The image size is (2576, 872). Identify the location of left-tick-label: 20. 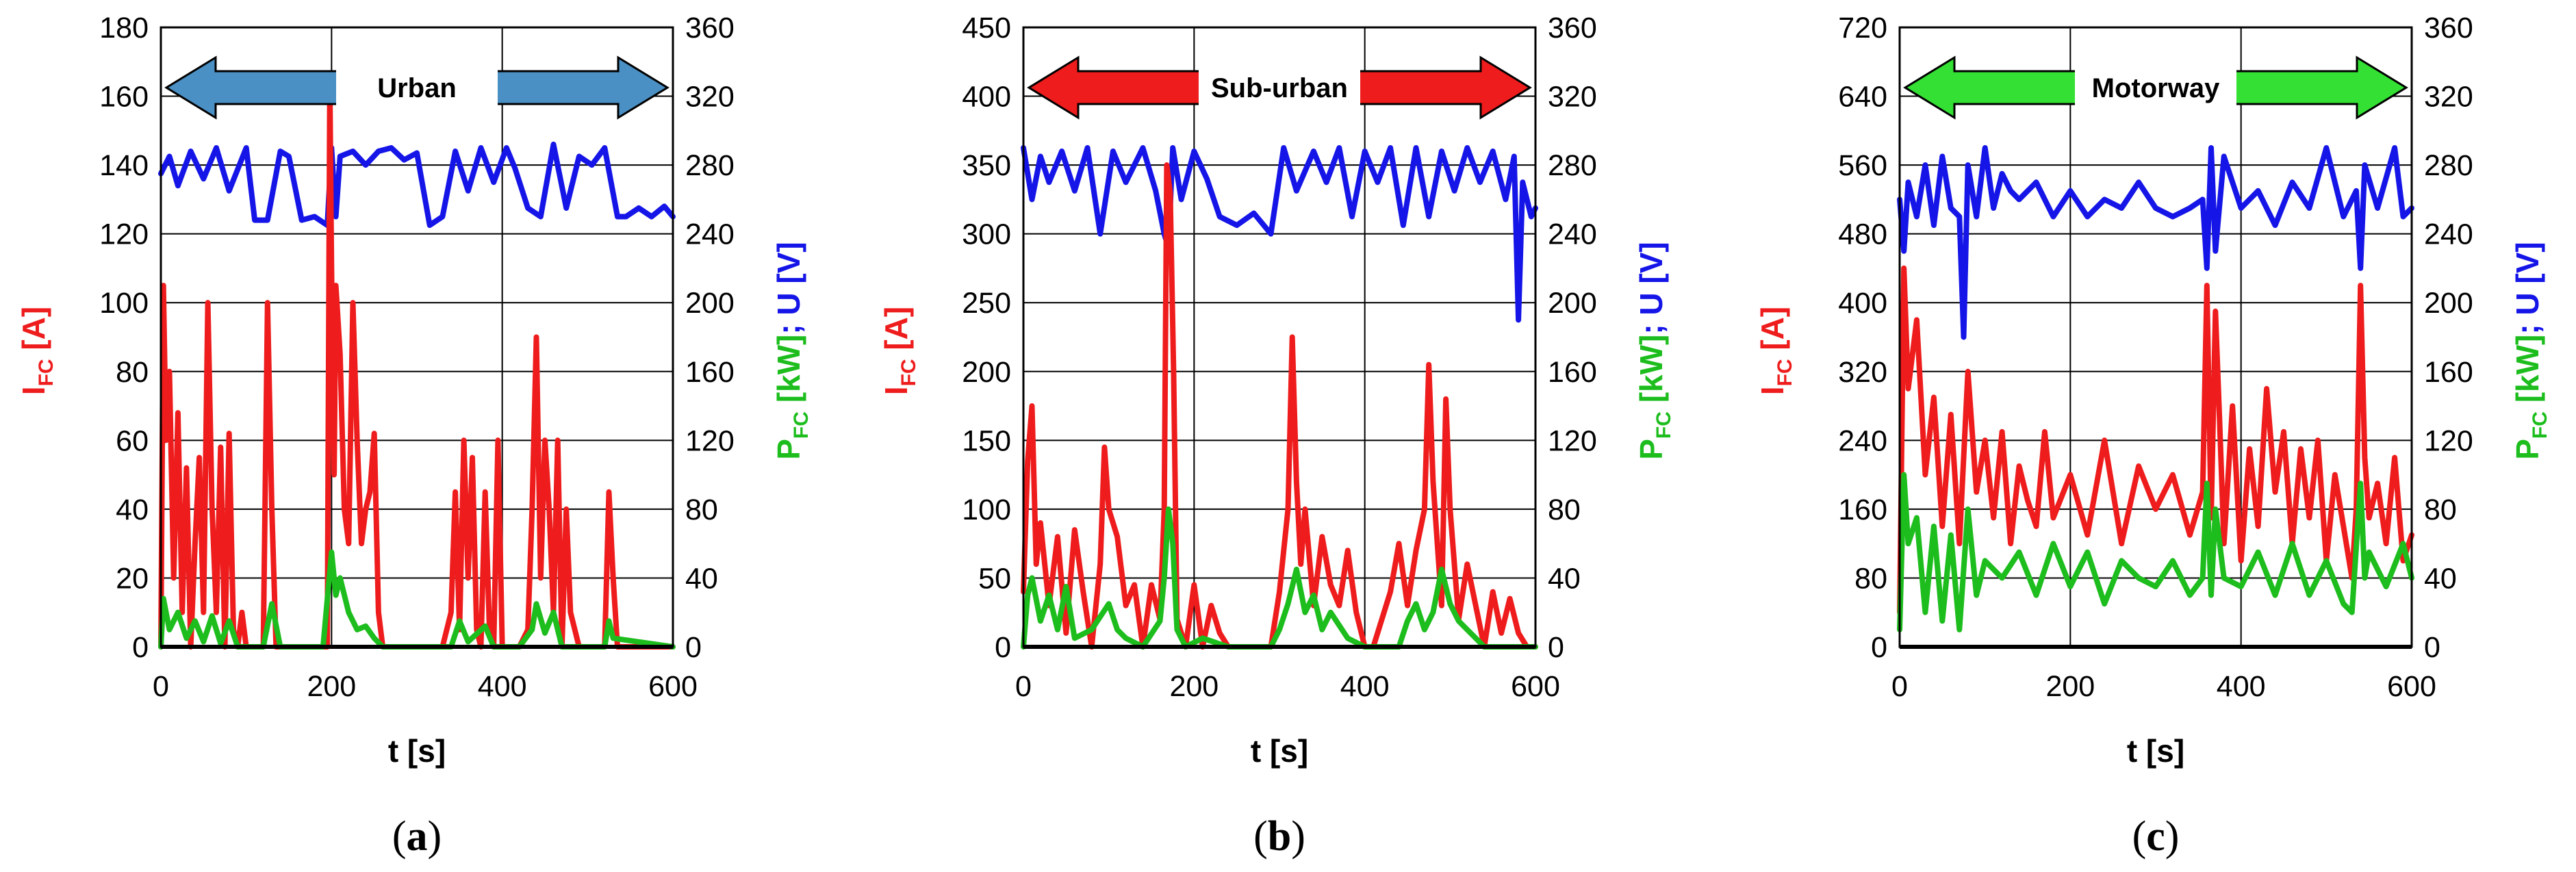
(132, 578).